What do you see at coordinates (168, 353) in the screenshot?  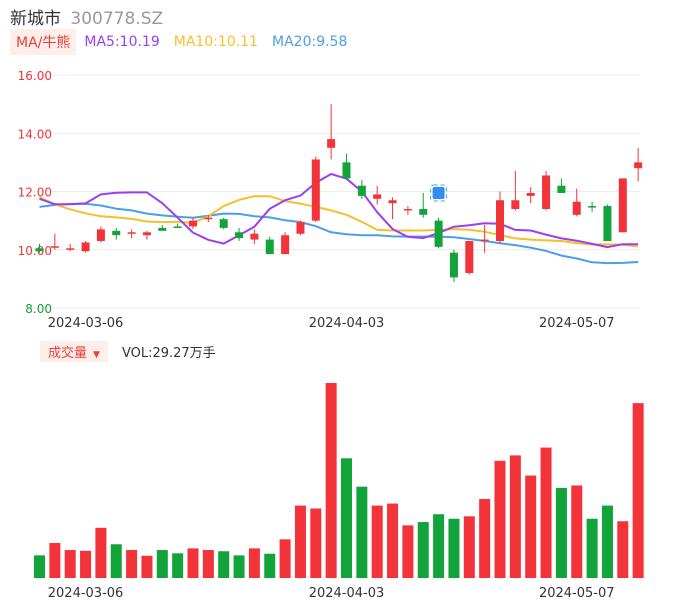 I see `volume-value: VOL:29.27万手` at bounding box center [168, 353].